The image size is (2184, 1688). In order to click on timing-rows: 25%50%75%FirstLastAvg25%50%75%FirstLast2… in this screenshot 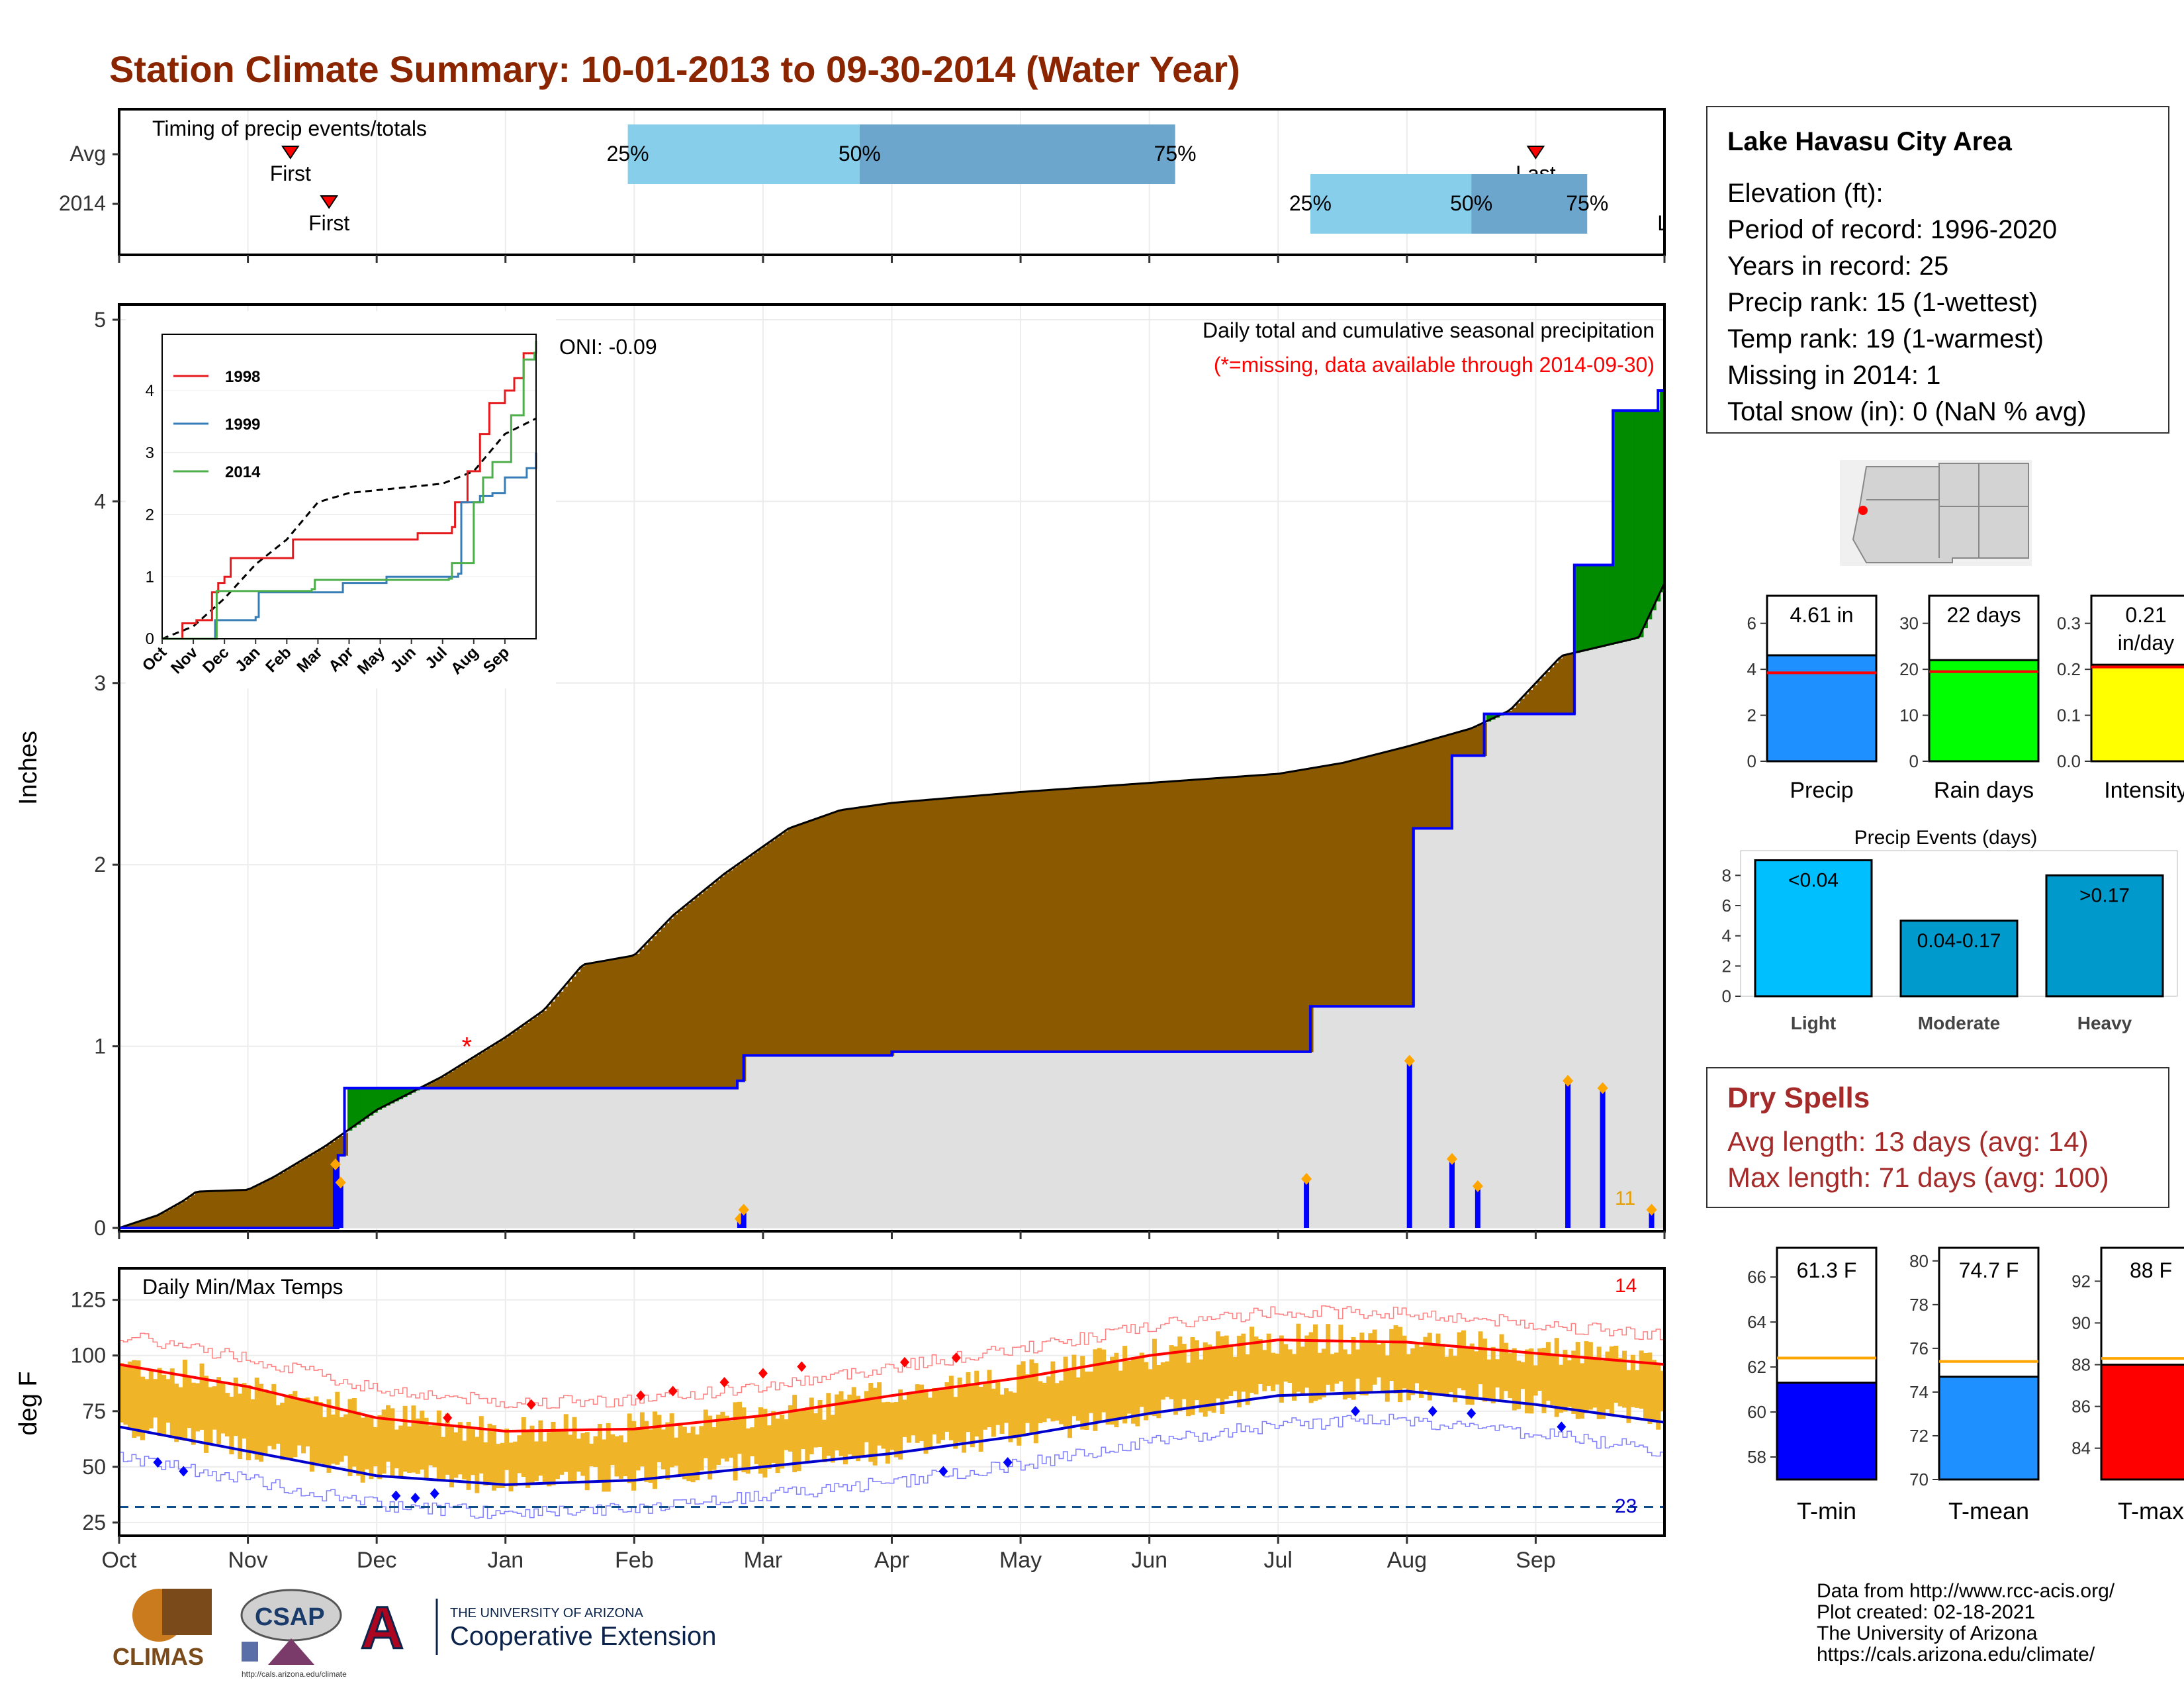, I will do `click(876, 186)`.